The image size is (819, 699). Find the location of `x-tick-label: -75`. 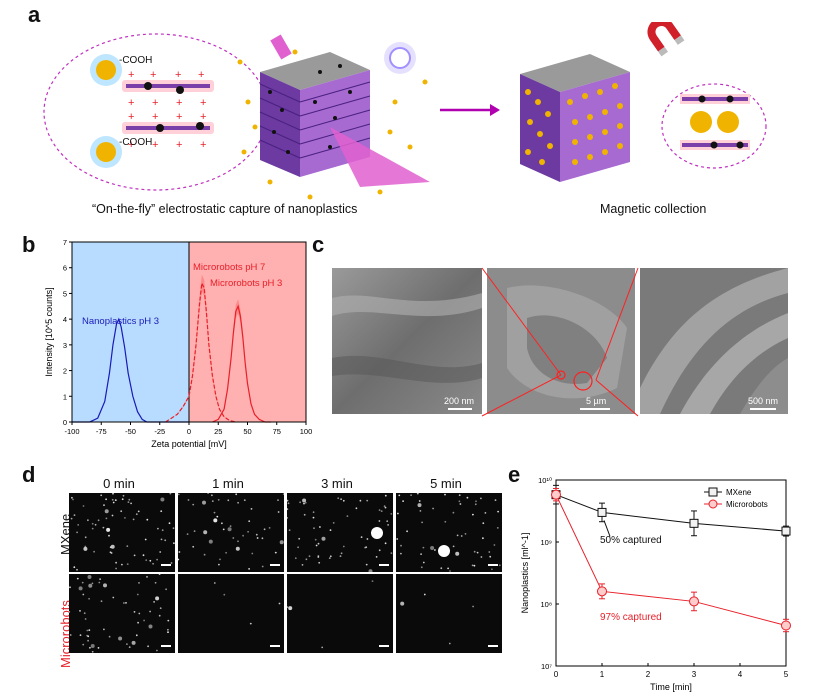

x-tick-label: -75 is located at coordinates (101, 431).